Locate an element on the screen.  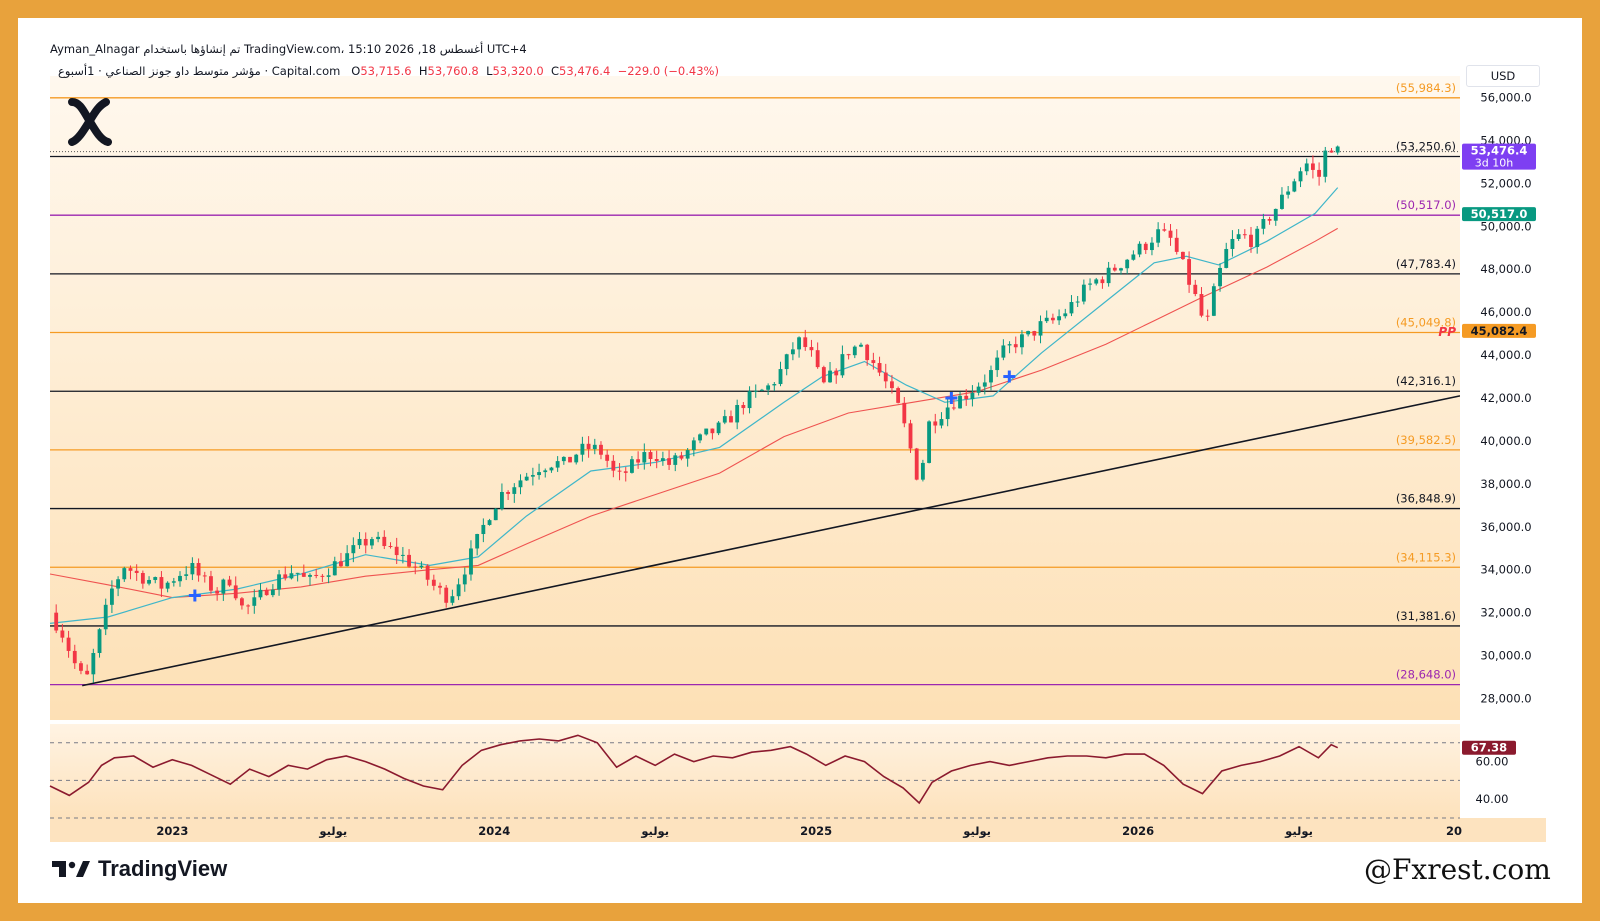
currency-button: USD is located at coordinates (1503, 76).